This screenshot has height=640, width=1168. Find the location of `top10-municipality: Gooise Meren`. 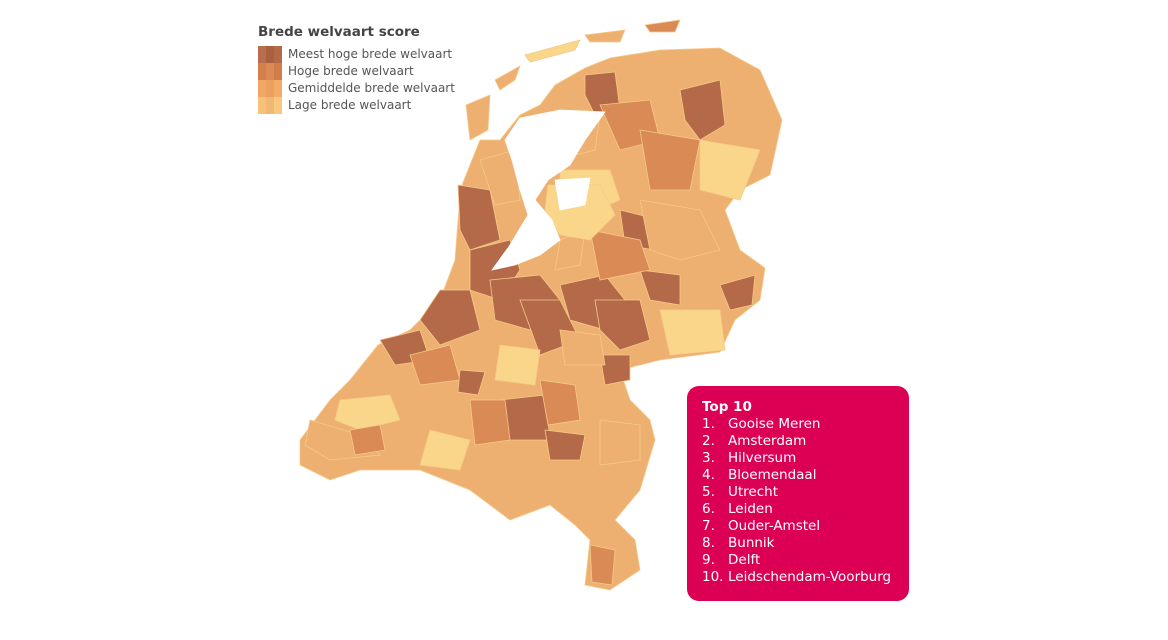

top10-municipality: Gooise Meren is located at coordinates (774, 424).